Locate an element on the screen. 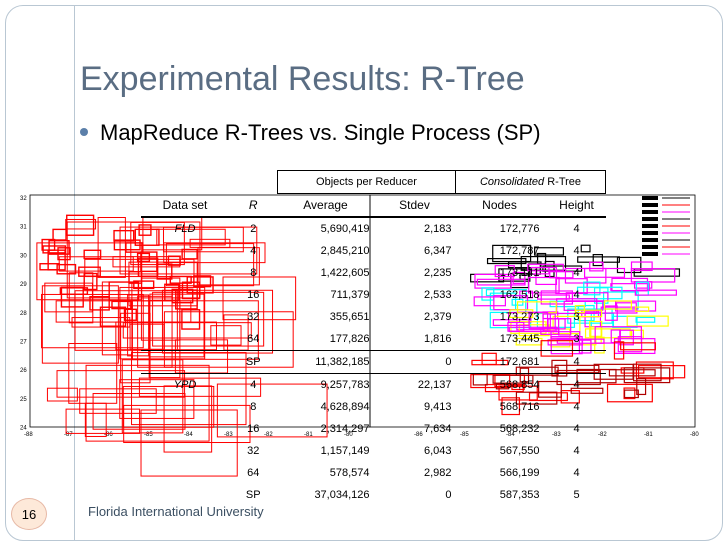  nodes-cell: 587,353 is located at coordinates (519, 495).